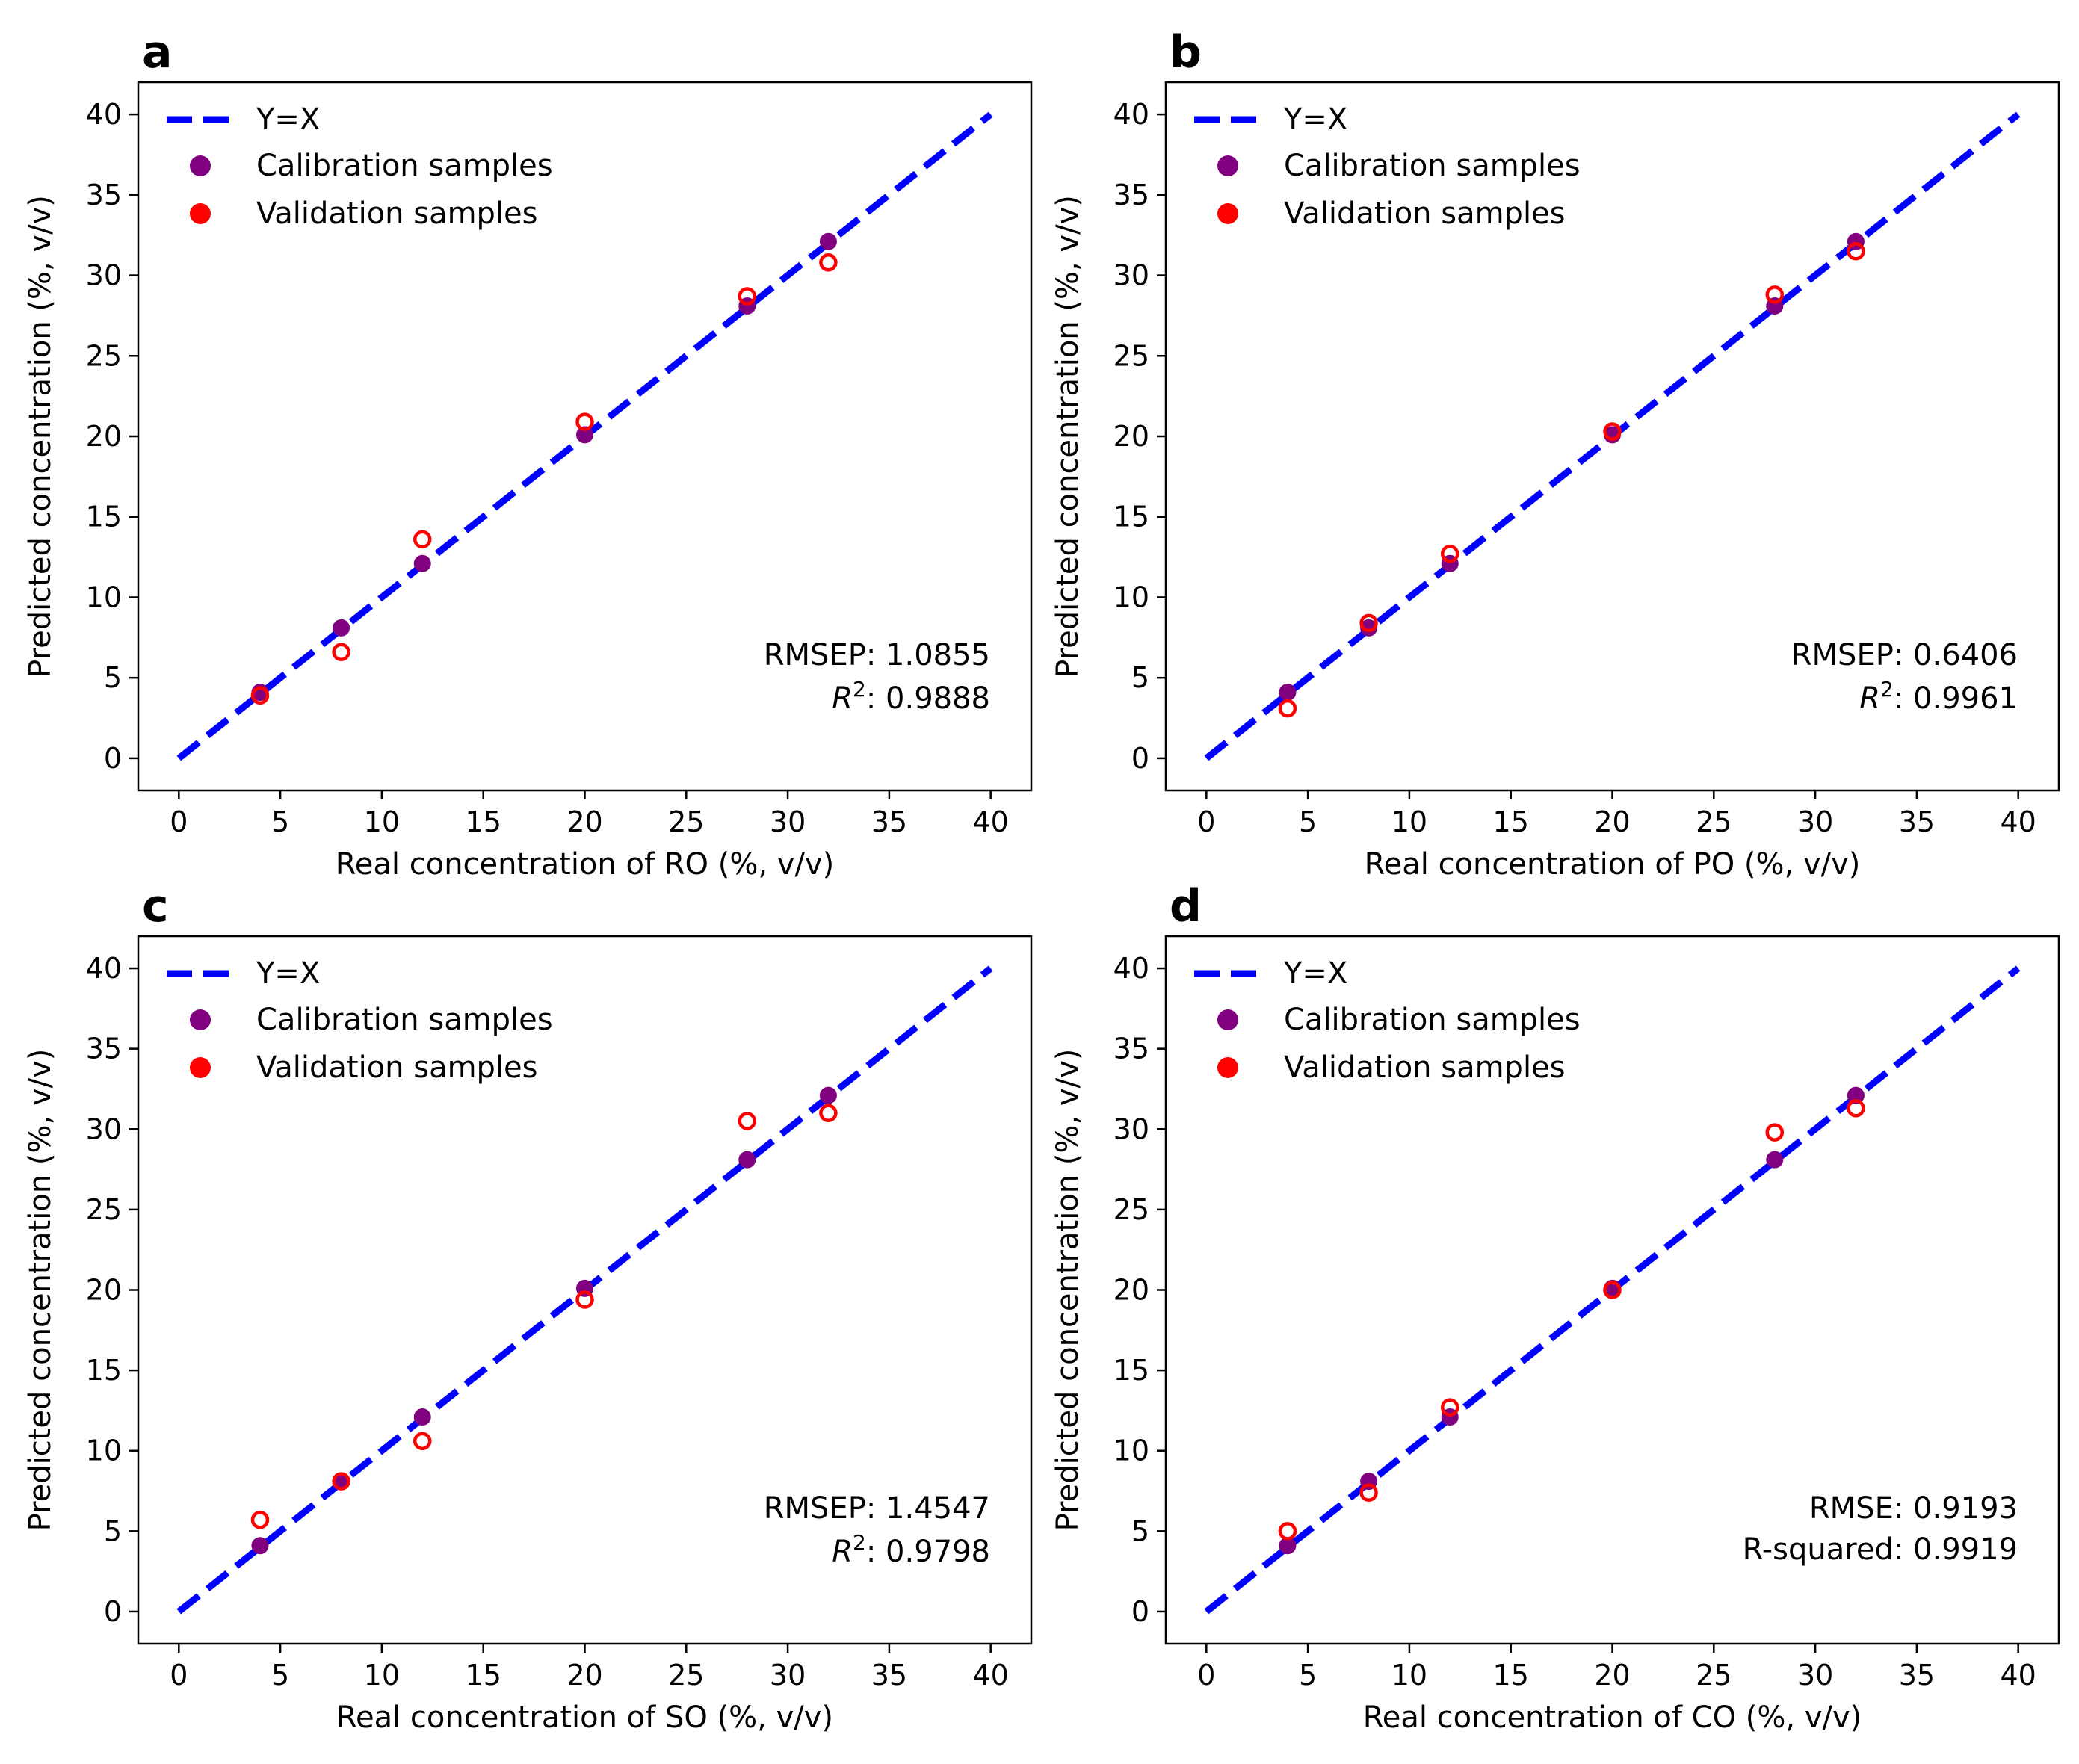 This screenshot has width=2079, height=1764. Describe the element at coordinates (1956, 698) in the screenshot. I see `r-squared-value: : 0.9961` at that location.